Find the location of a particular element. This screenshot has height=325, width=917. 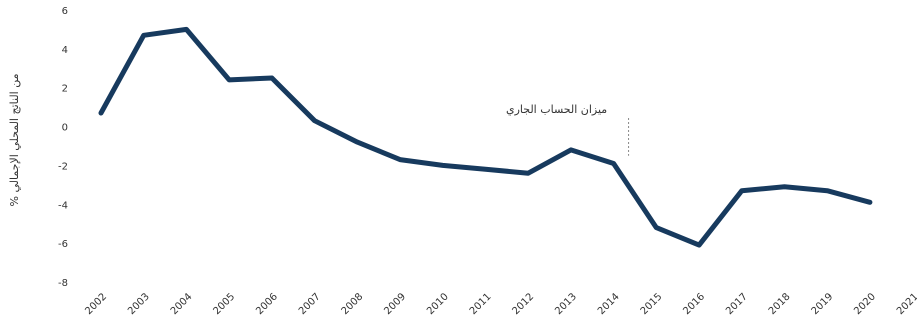

x-tick-label: 2016 is located at coordinates (694, 304).